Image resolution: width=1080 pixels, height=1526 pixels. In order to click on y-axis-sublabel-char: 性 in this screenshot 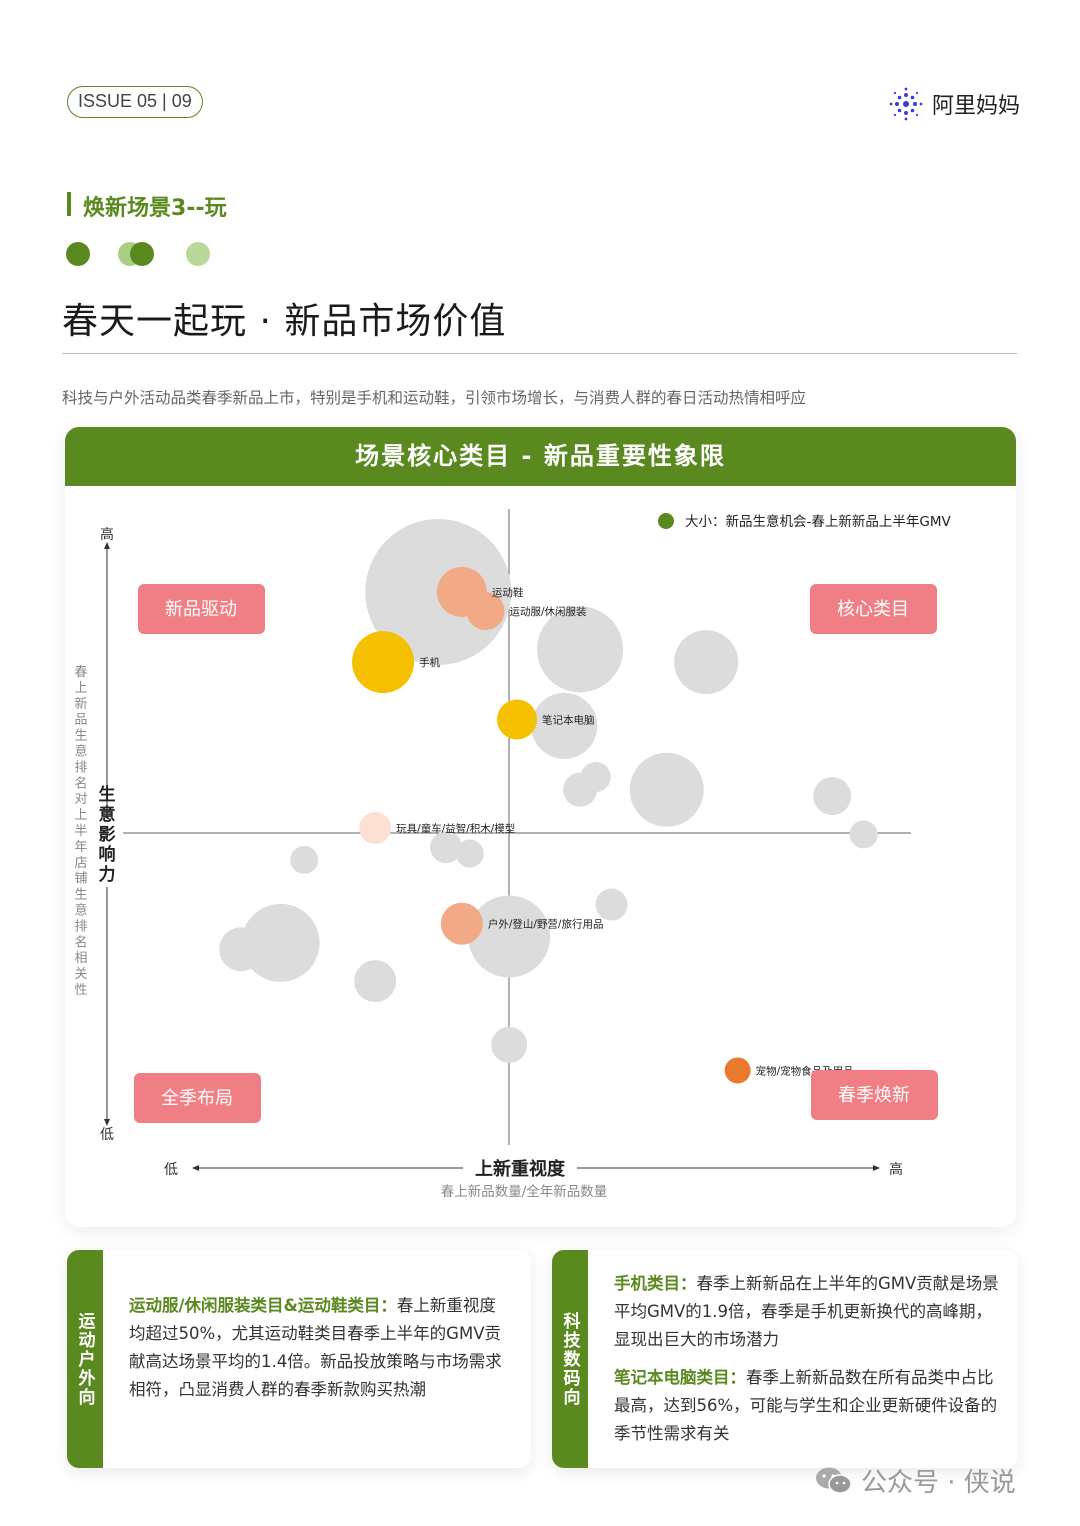, I will do `click(80, 990)`.